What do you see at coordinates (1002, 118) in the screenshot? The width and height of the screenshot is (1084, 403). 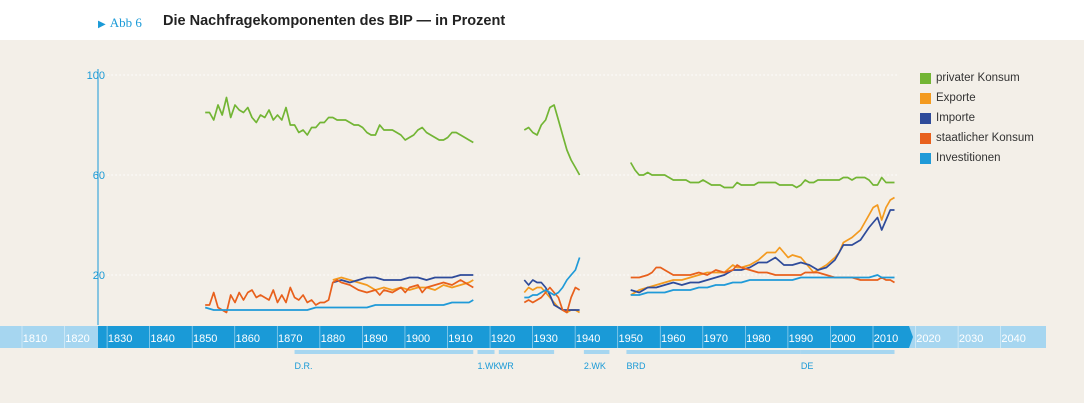 I see `legend-item: Importe` at bounding box center [1002, 118].